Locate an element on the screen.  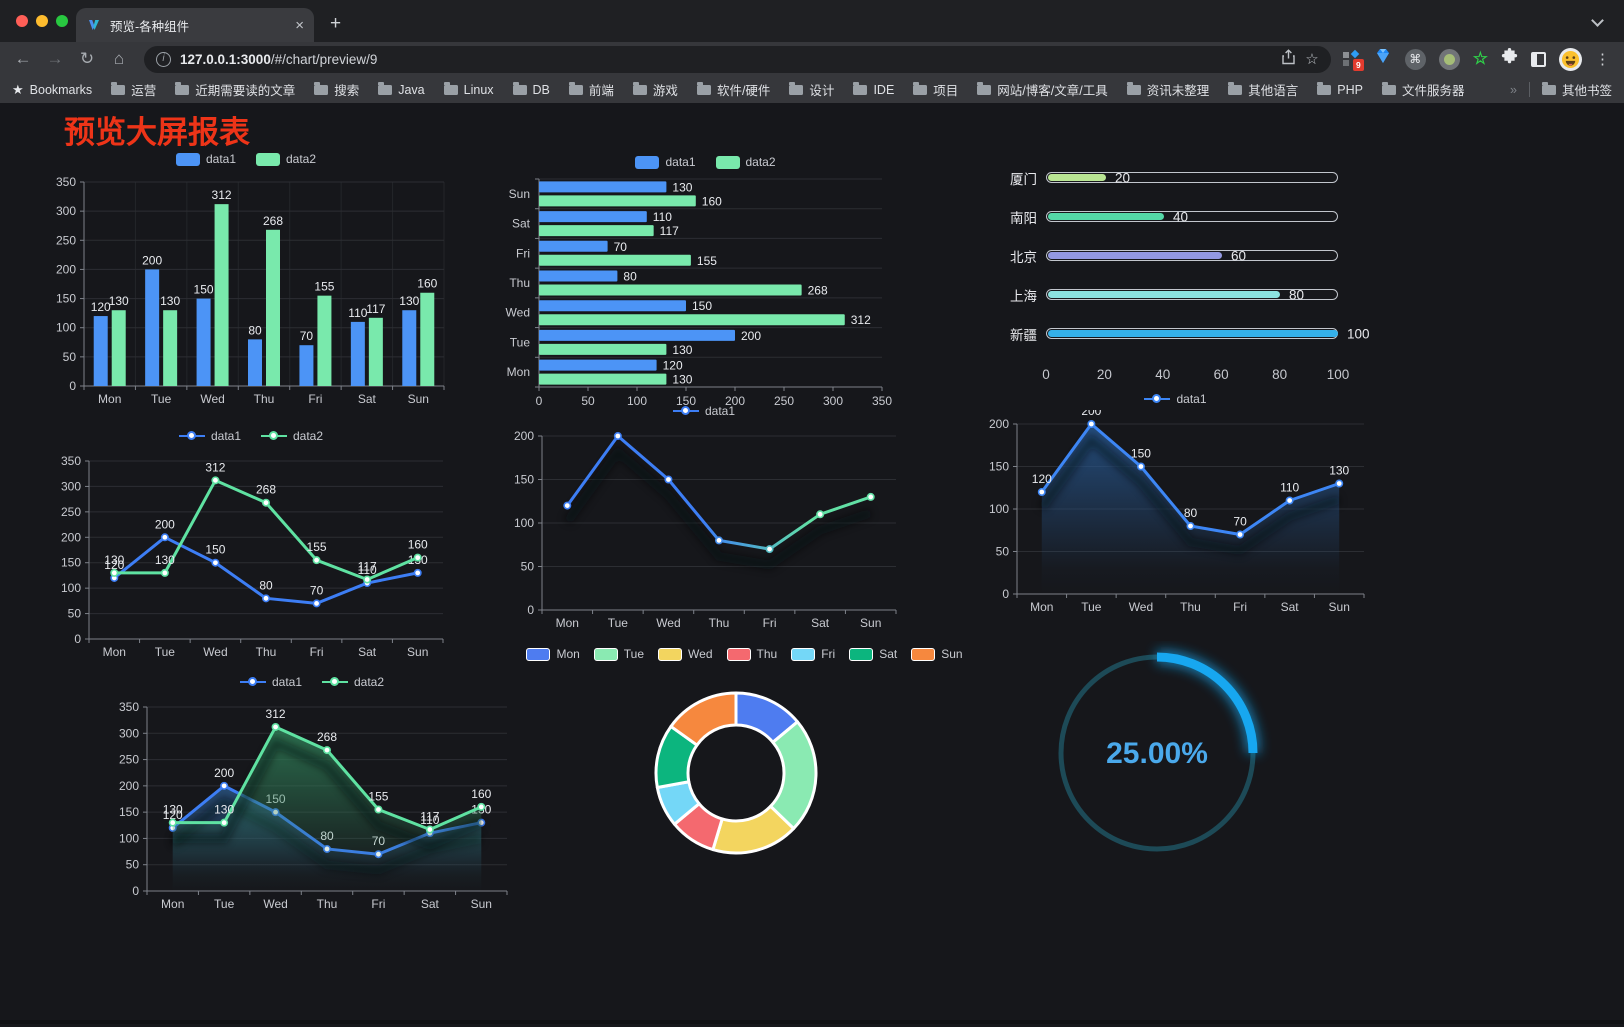
tab-close-icon: × is located at coordinates (299, 25).